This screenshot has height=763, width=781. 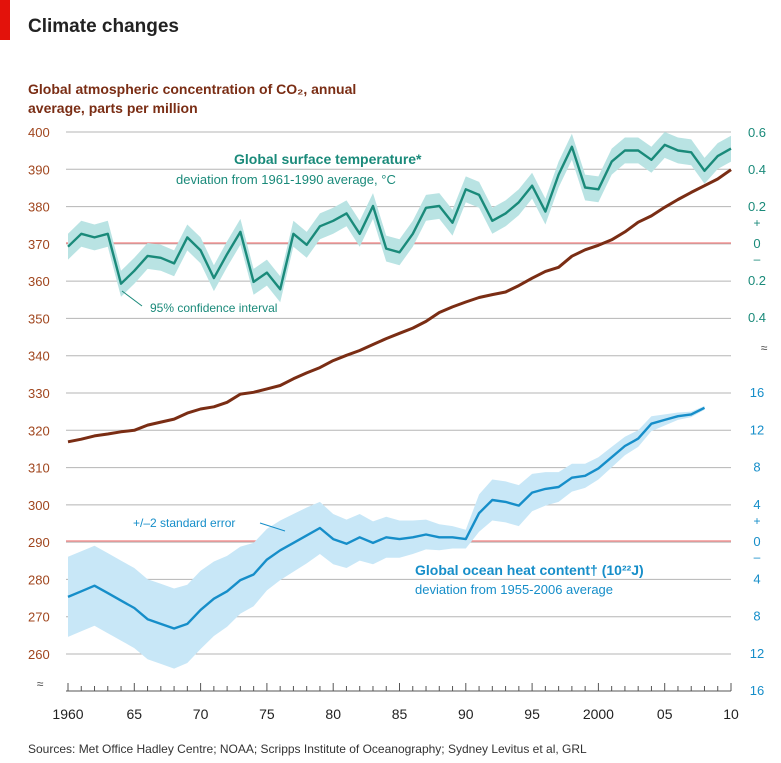 I want to click on x-axis-tick-label: 65, so click(x=135, y=714).